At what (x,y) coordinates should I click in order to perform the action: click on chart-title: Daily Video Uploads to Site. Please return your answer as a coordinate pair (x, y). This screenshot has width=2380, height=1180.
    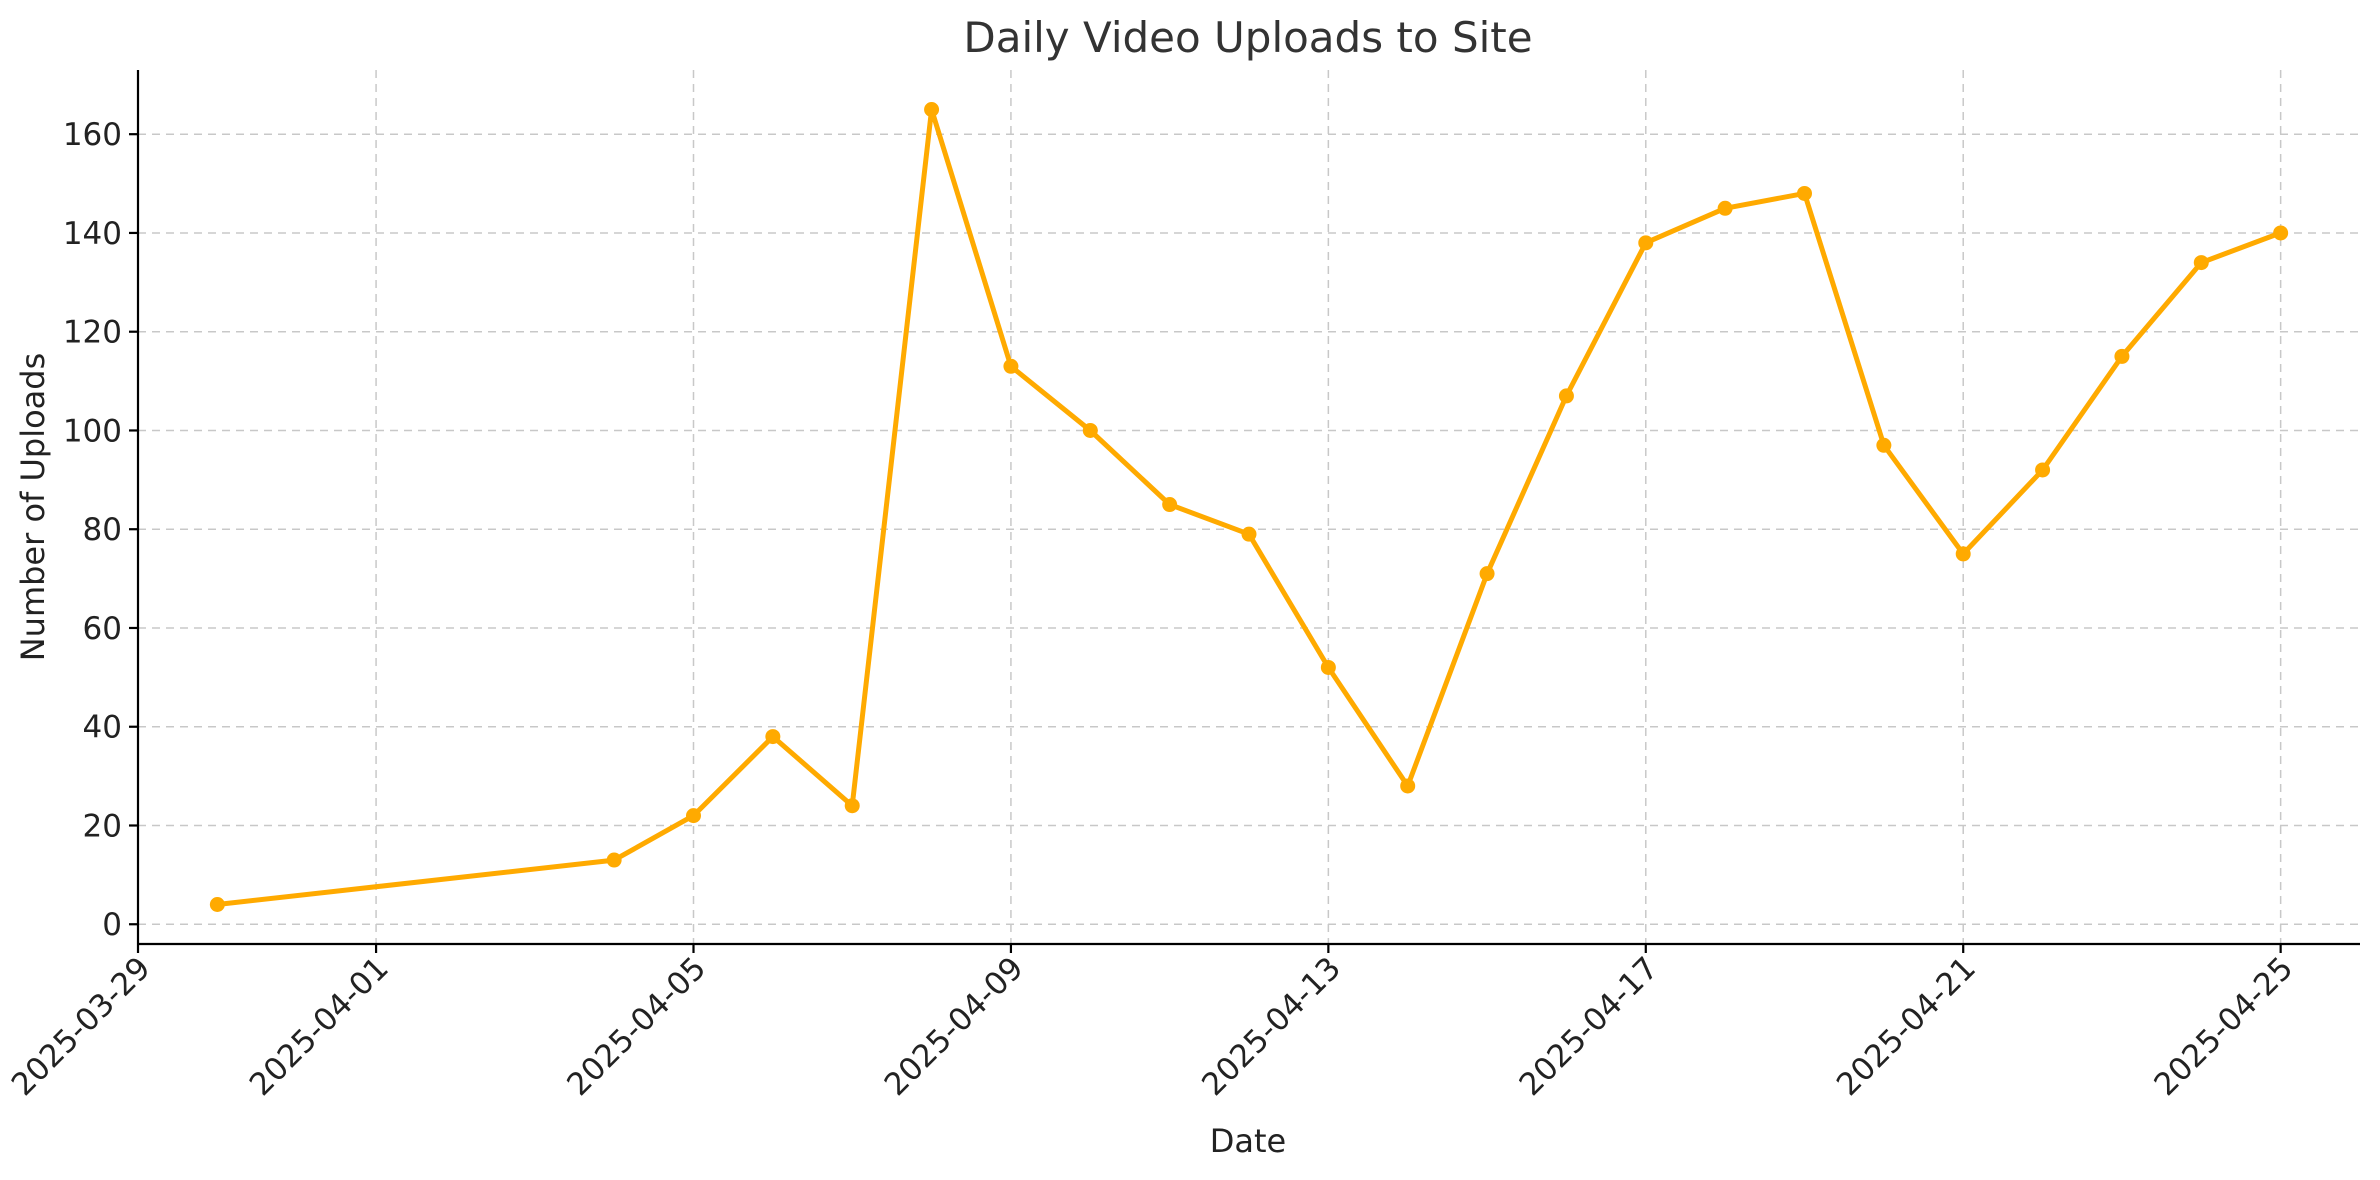
    Looking at the image, I should click on (1247, 37).